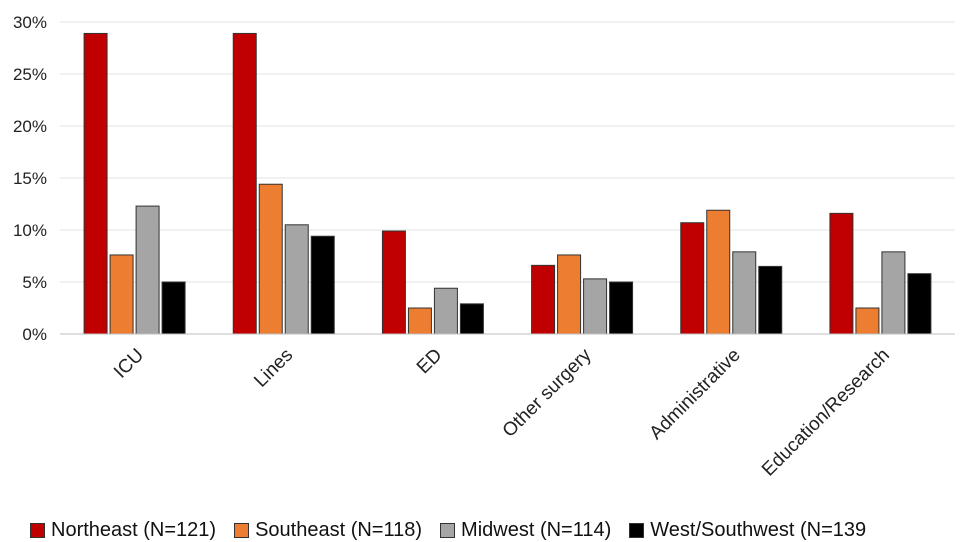 The width and height of the screenshot is (960, 542). Describe the element at coordinates (129, 364) in the screenshot. I see `x-category-label: ICU` at that location.